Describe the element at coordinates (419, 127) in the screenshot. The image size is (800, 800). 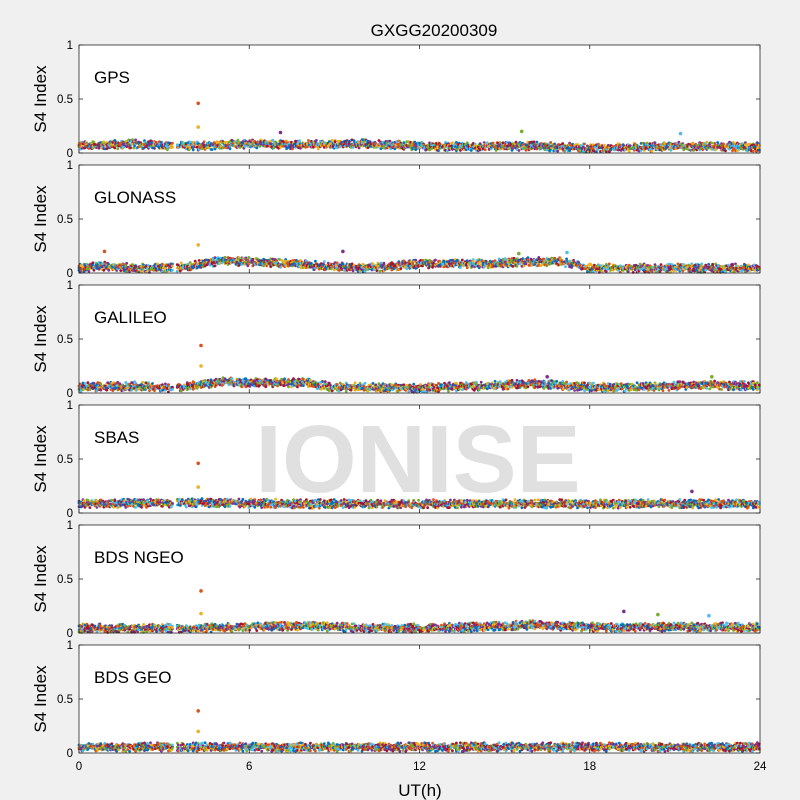
I see `scatter-points` at that location.